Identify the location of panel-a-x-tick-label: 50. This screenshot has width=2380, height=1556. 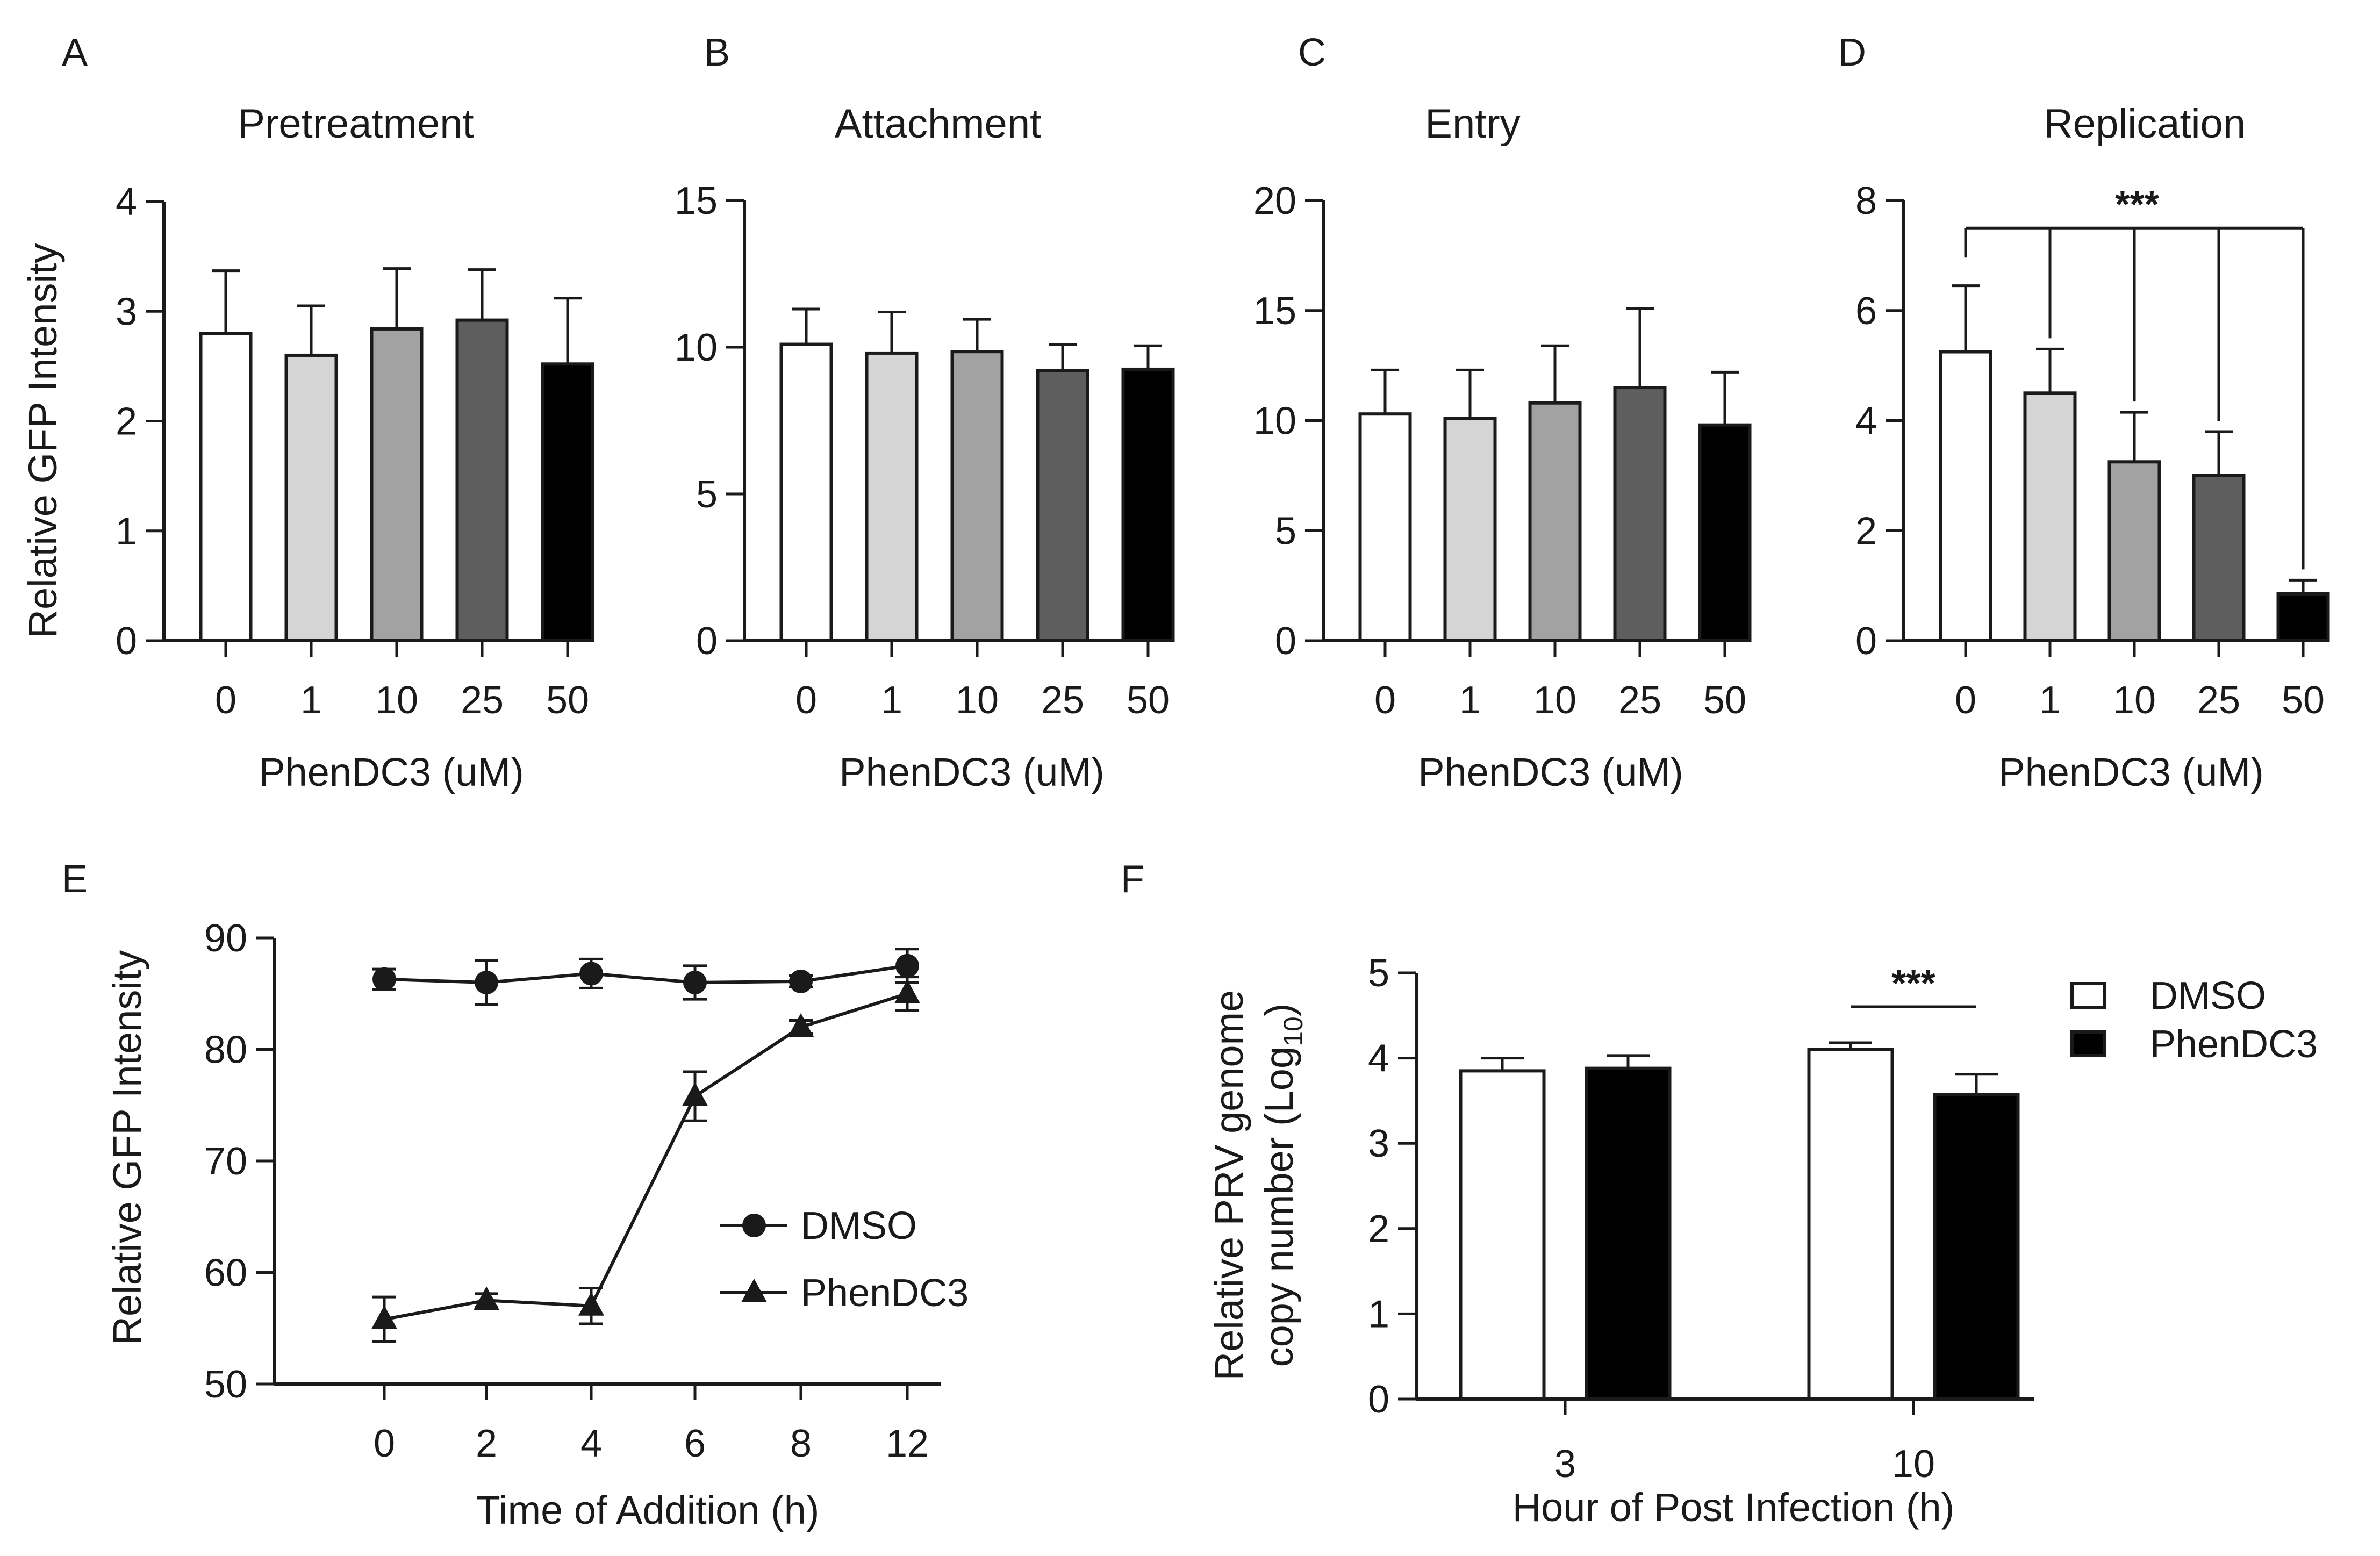
(567, 700).